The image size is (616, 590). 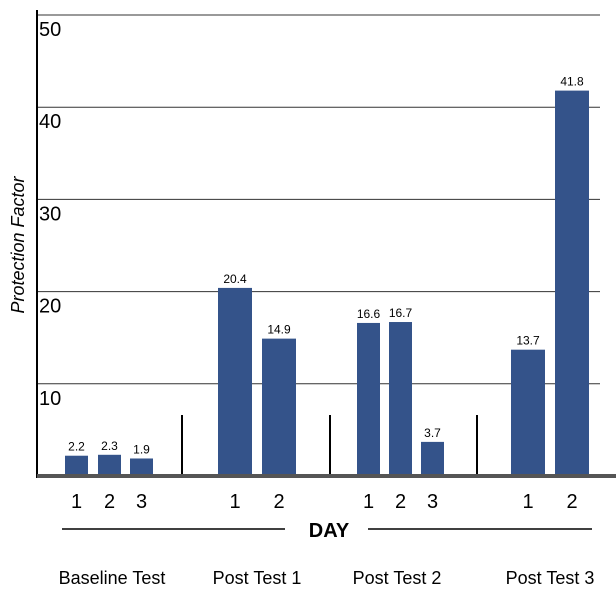 What do you see at coordinates (279, 330) in the screenshot?
I see `data-label: 14.9` at bounding box center [279, 330].